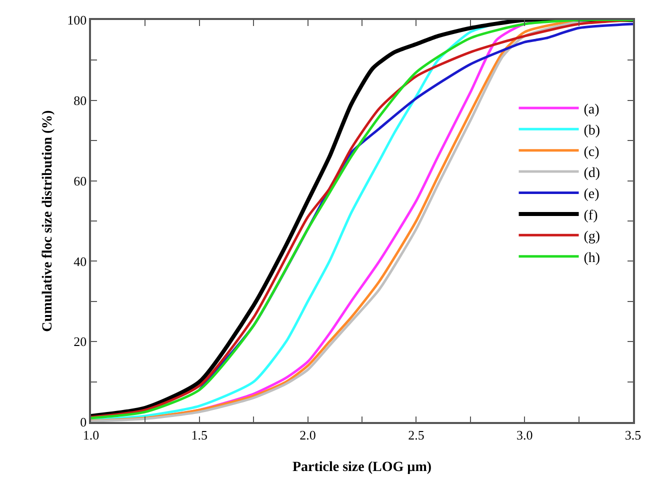 The width and height of the screenshot is (645, 489). Describe the element at coordinates (80, 100) in the screenshot. I see `y-tick-label: 80` at that location.